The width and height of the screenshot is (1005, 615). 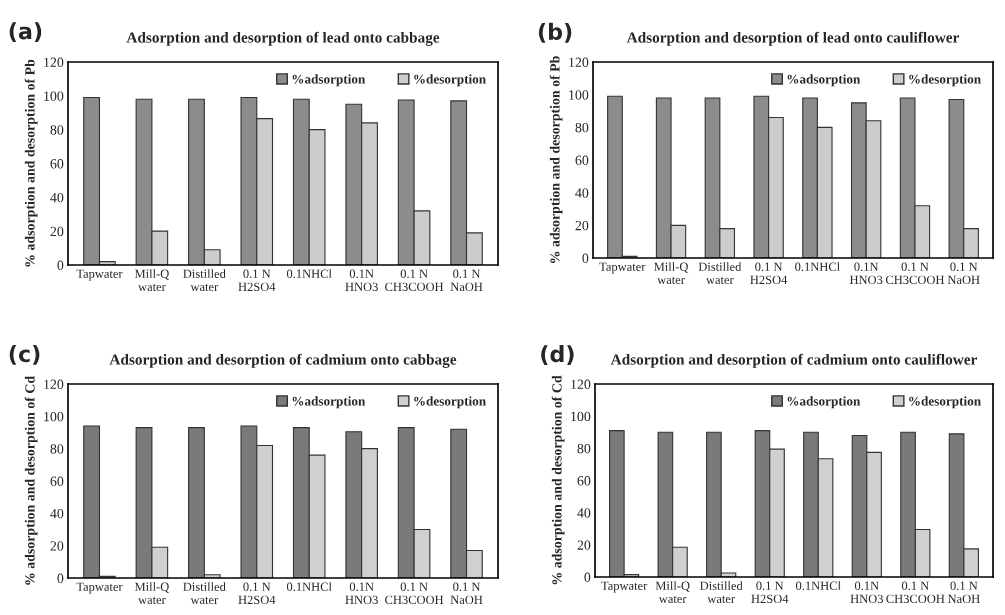 What do you see at coordinates (794, 360) in the screenshot?
I see `chart-title: Adsorption and desorption of cadmium onto cauliflower` at bounding box center [794, 360].